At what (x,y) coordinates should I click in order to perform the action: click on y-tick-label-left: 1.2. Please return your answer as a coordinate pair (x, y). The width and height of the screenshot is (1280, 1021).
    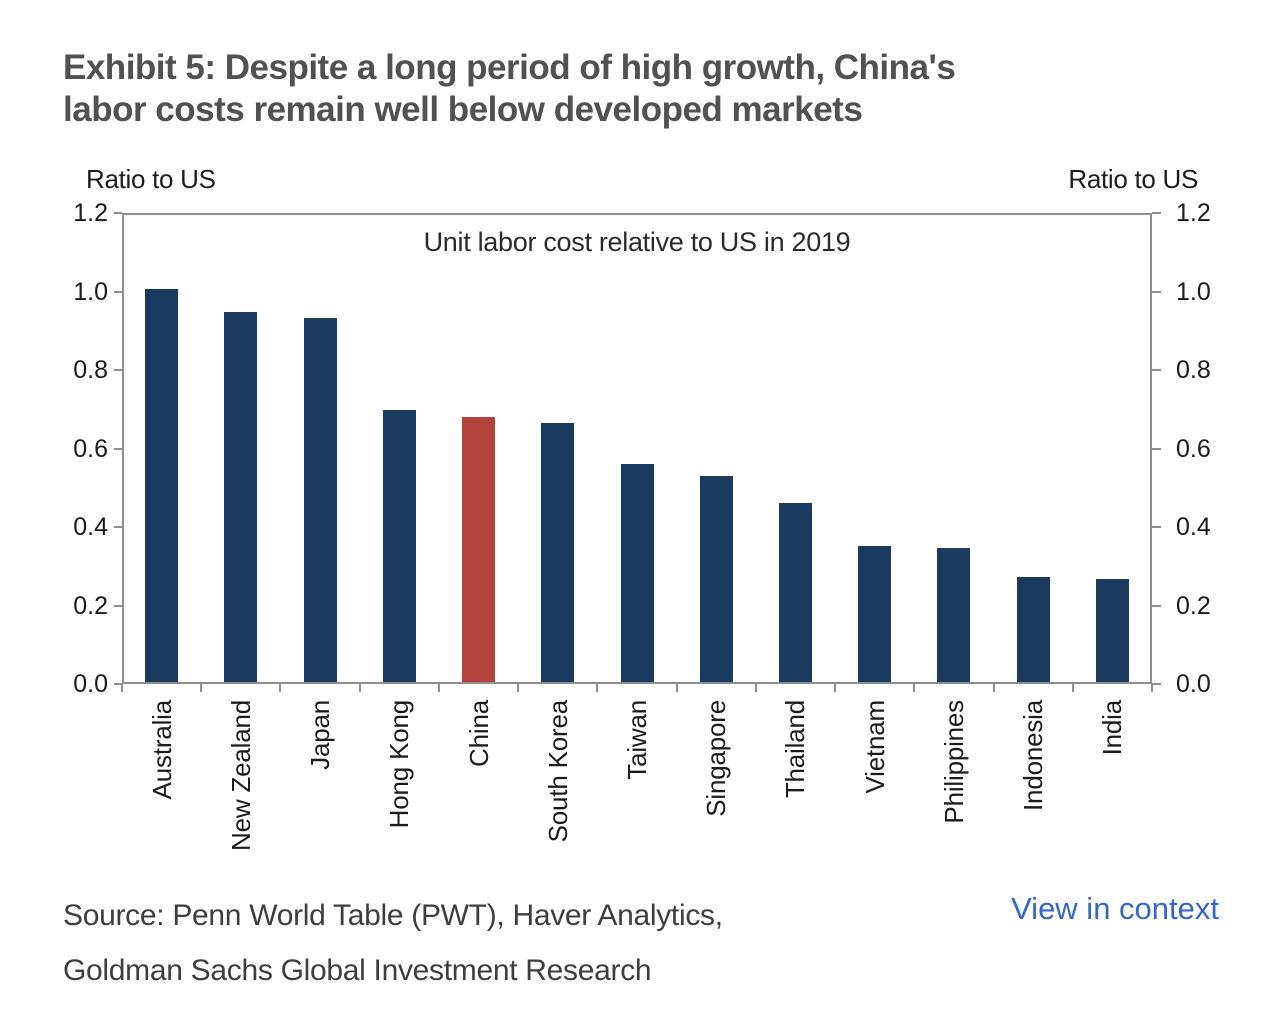
    Looking at the image, I should click on (90, 213).